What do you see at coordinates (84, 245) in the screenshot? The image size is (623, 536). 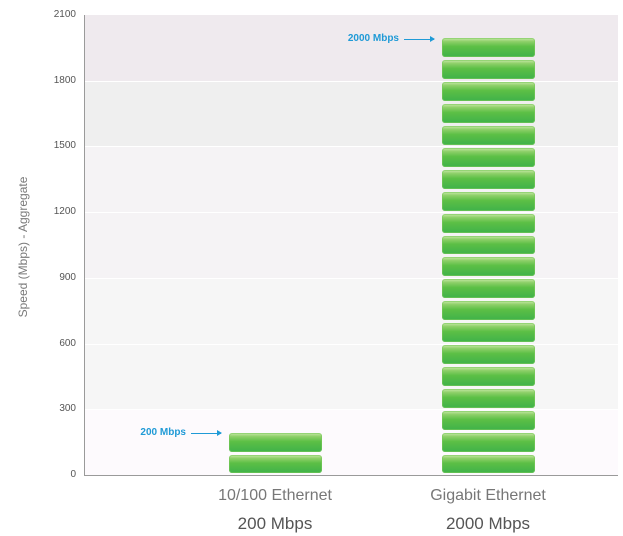 I see `y-axis-line` at bounding box center [84, 245].